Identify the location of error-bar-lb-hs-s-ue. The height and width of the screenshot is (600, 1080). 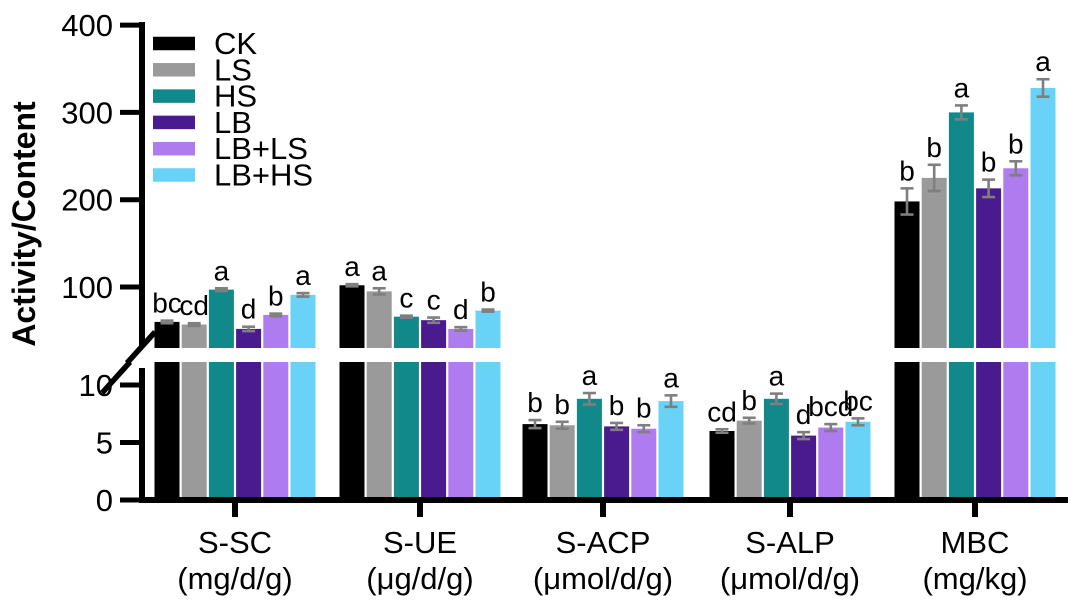
(488, 310).